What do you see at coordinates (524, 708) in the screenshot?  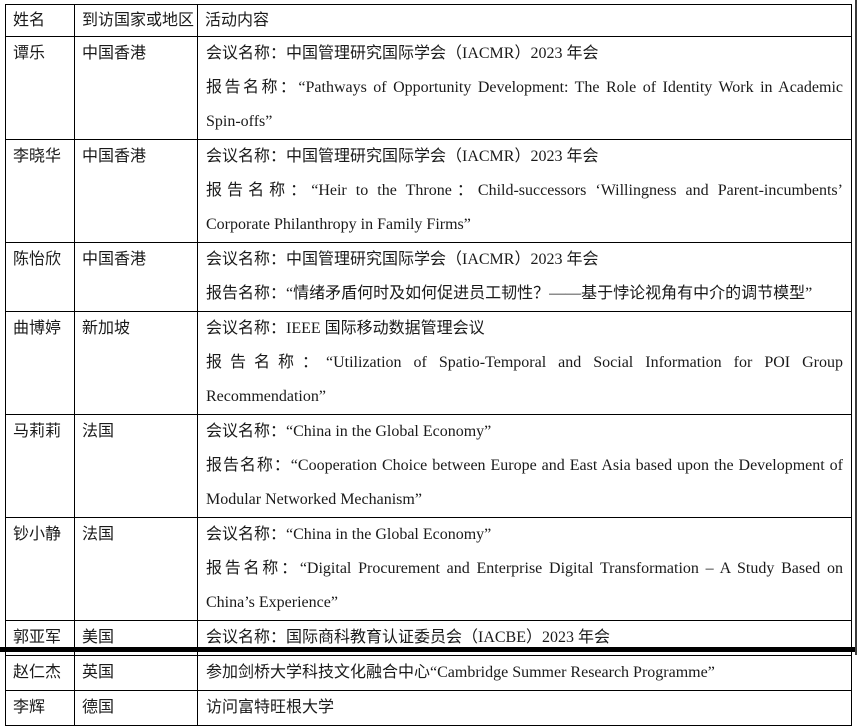 I see `activity-cell: 访问富特旺根大学` at bounding box center [524, 708].